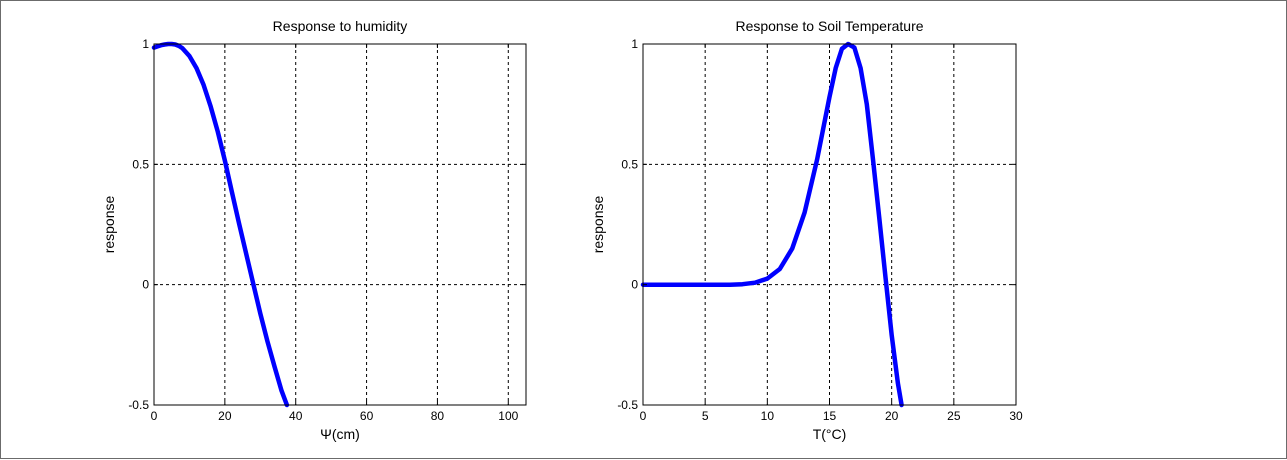  I want to click on chart-2-xtick-label: 10, so click(768, 416).